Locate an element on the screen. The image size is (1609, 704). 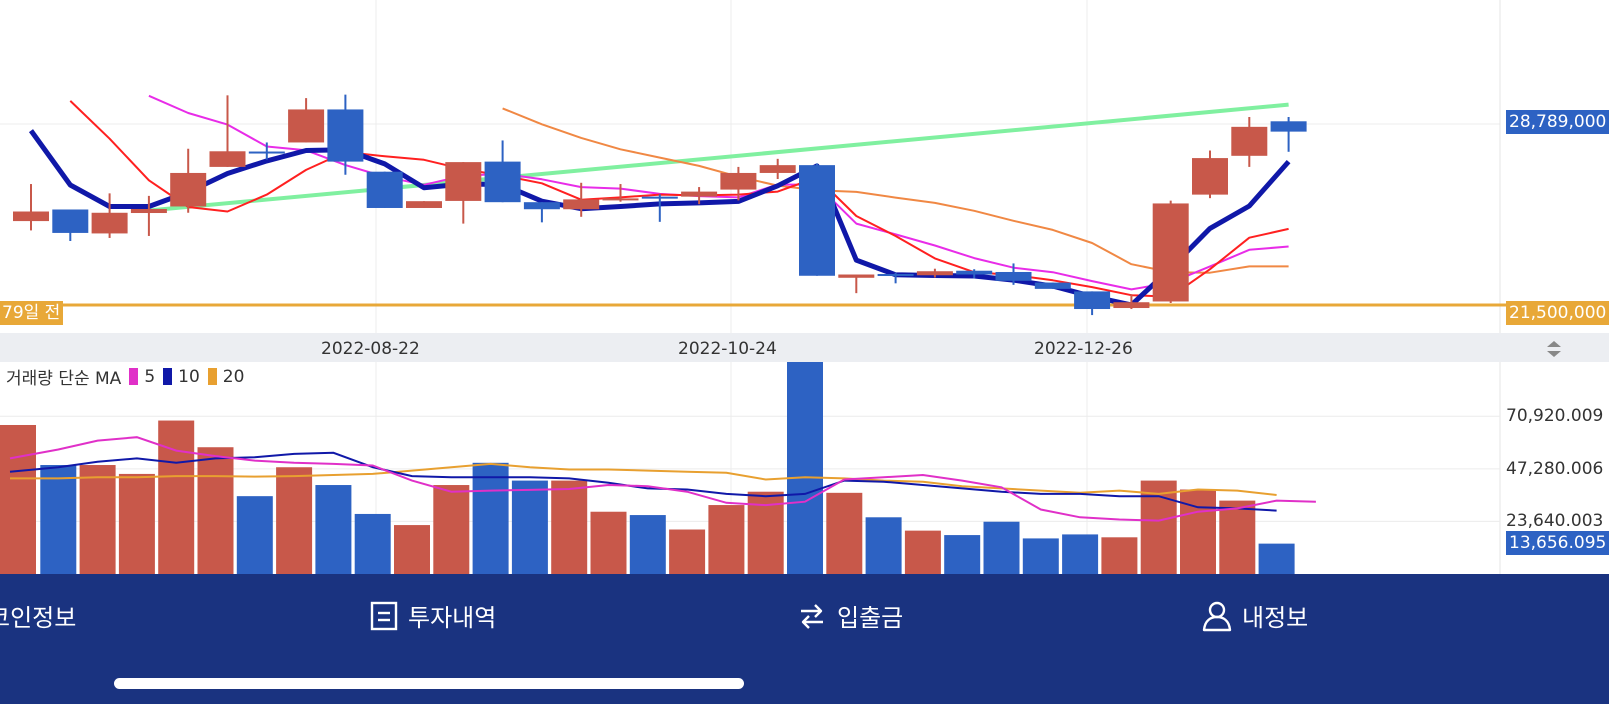
tab-coin-info-label: 코인정보 is located at coordinates (38, 618).